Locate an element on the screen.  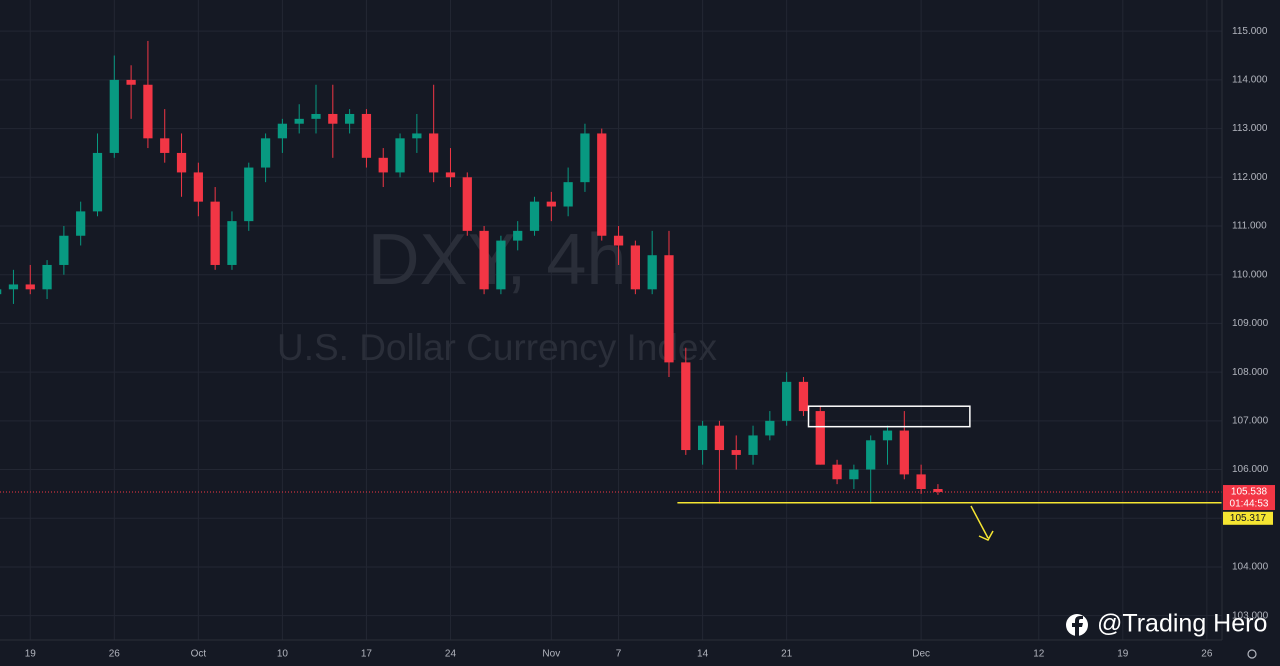
x-tick-label: 24 is located at coordinates (451, 654).